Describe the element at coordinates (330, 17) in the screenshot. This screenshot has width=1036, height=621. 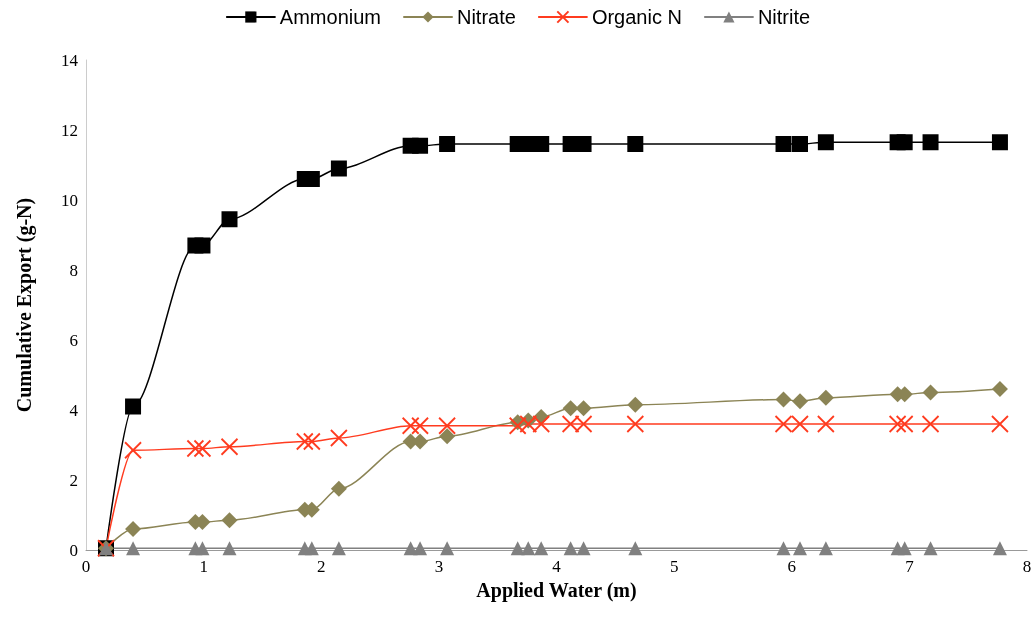
I see `legend-label: Ammonium` at that location.